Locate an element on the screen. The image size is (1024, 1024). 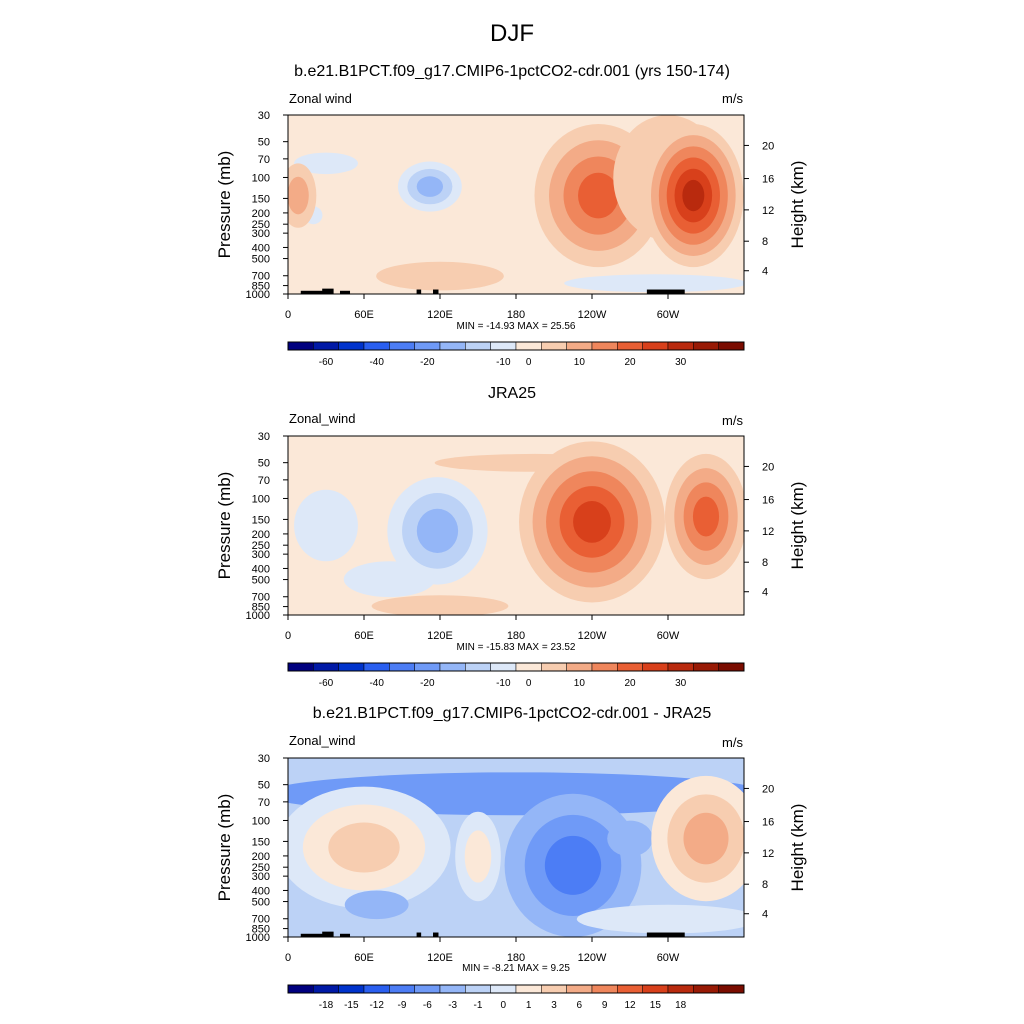
panel-1-stats: MIN = -14.93 MAX = 25.56 is located at coordinates (516, 326).